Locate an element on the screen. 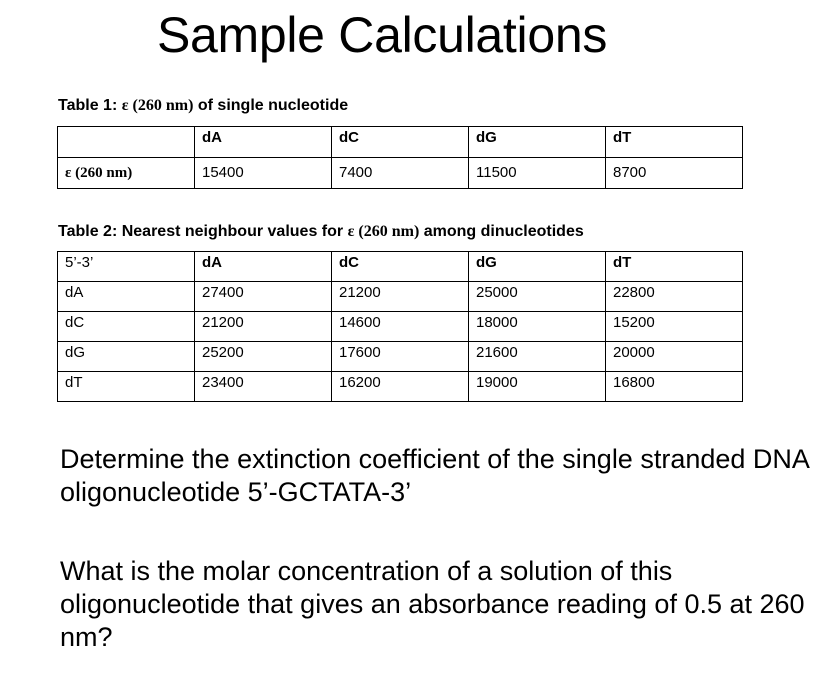 The image size is (826, 676). table2-header-dg: dG is located at coordinates (537, 266).